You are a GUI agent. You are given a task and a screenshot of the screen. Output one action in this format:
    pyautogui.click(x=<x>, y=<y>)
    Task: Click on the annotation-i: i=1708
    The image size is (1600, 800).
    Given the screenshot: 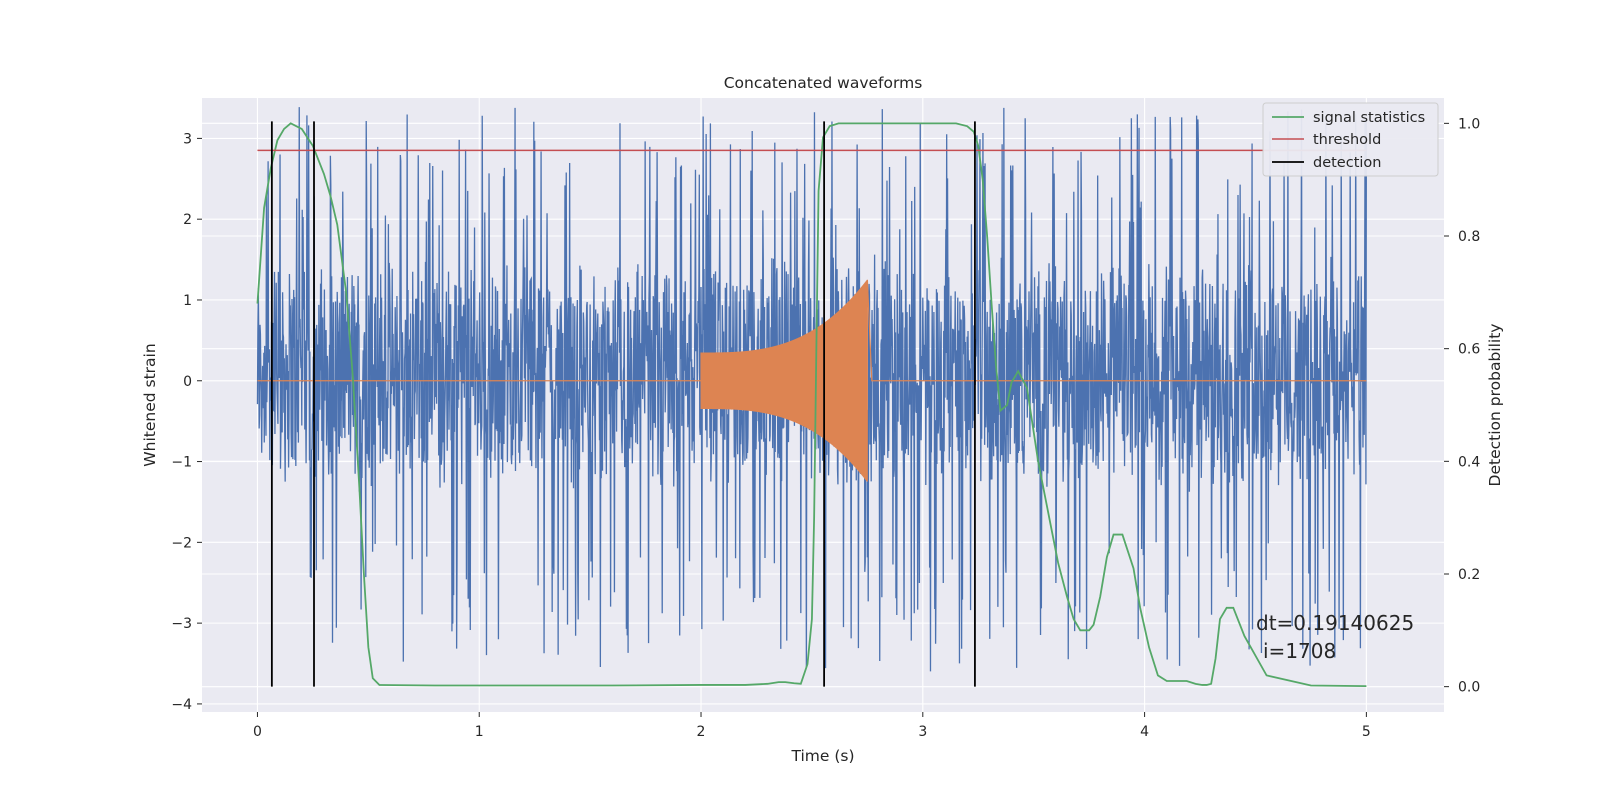 What is the action you would take?
    pyautogui.click(x=1299, y=651)
    